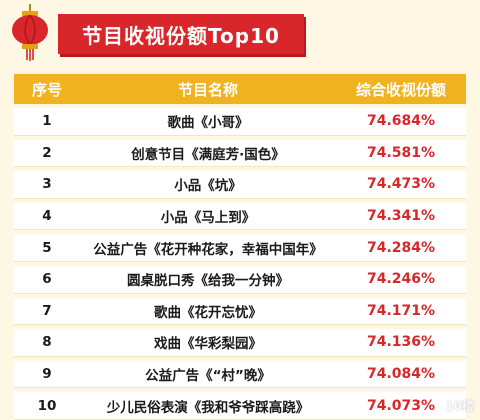 Image resolution: width=480 pixels, height=420 pixels. I want to click on row-rank: 7, so click(47, 310).